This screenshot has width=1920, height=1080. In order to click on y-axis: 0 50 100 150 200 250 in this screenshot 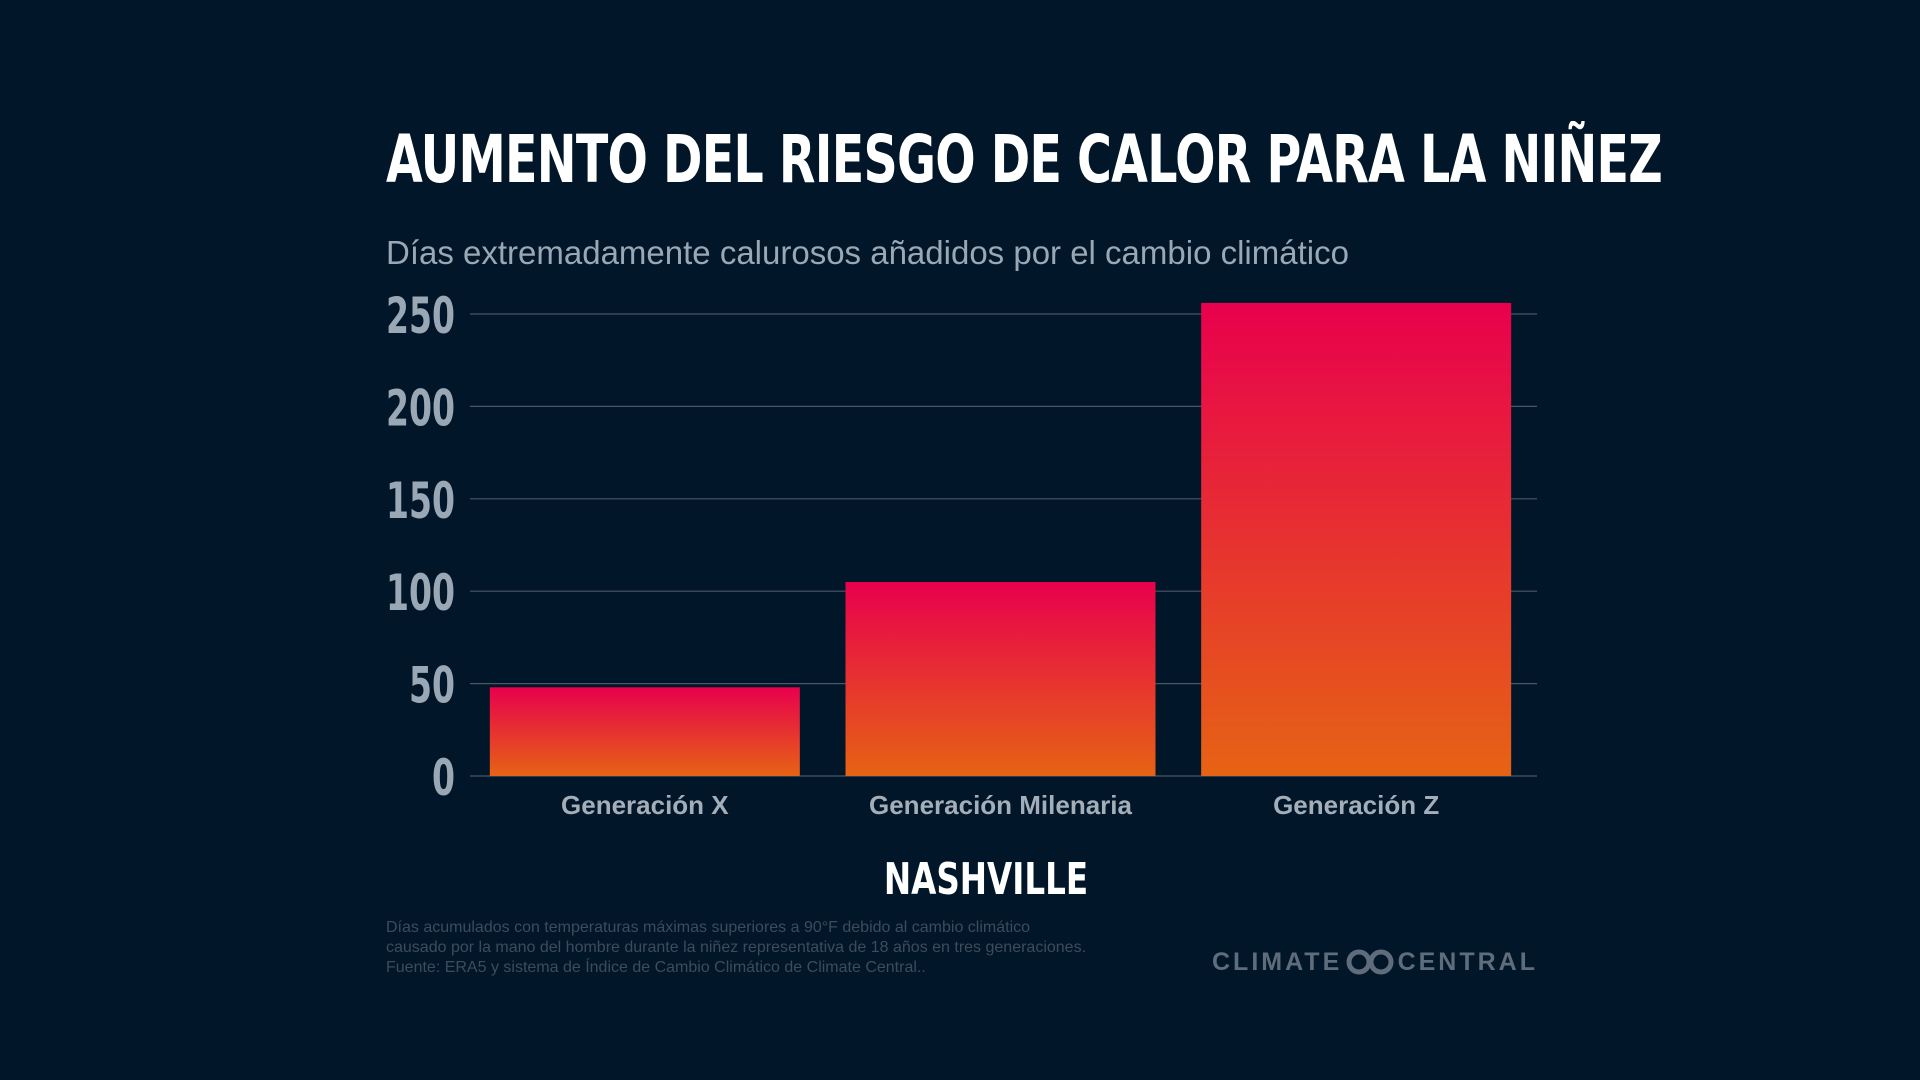, I will do `click(420, 547)`.